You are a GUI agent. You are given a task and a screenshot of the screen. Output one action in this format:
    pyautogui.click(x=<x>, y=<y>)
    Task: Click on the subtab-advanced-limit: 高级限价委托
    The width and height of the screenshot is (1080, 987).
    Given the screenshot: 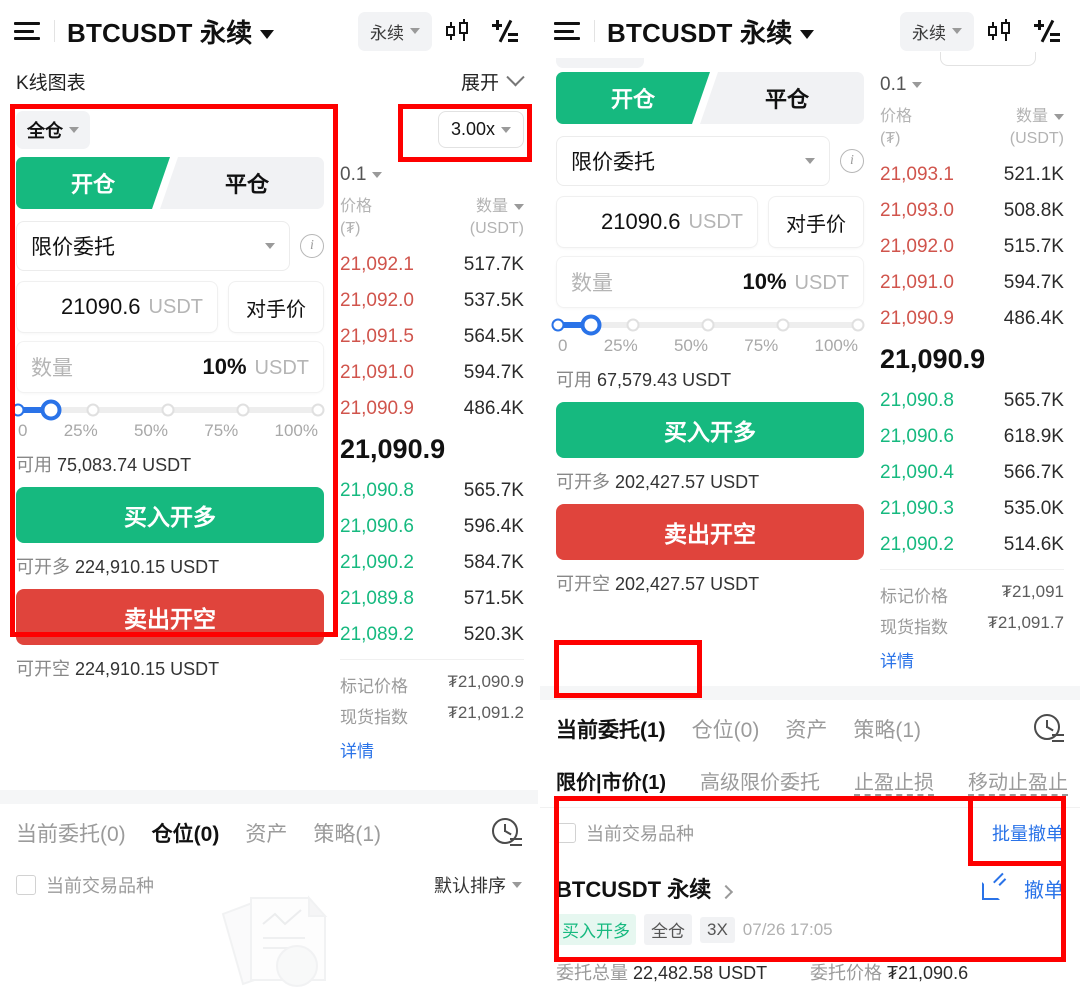 What is the action you would take?
    pyautogui.click(x=760, y=783)
    